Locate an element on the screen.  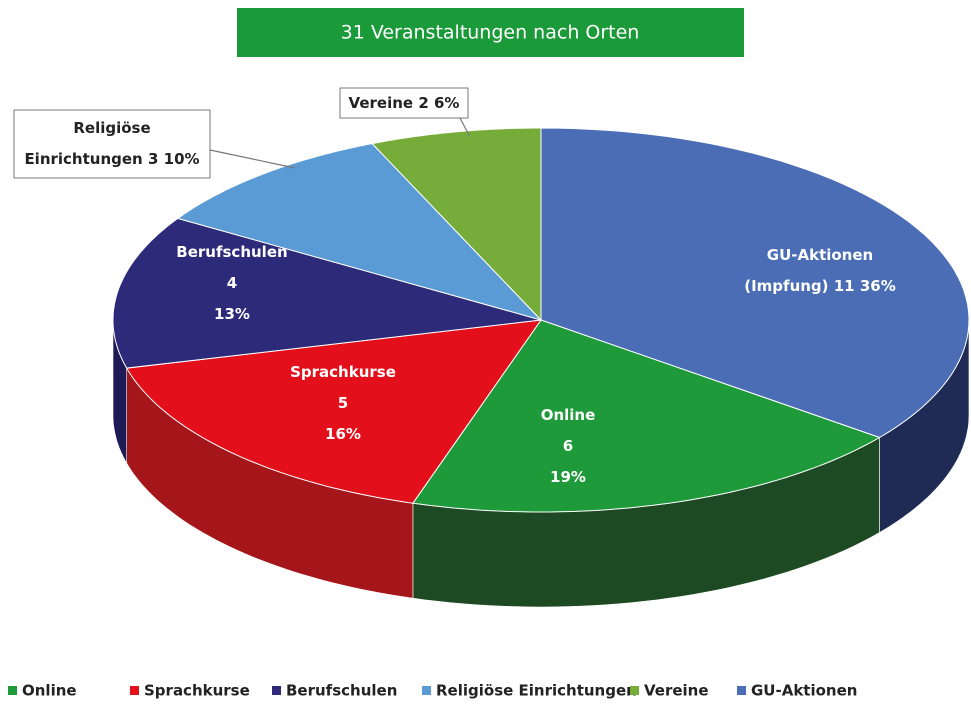
legend-label: Online is located at coordinates (49, 691).